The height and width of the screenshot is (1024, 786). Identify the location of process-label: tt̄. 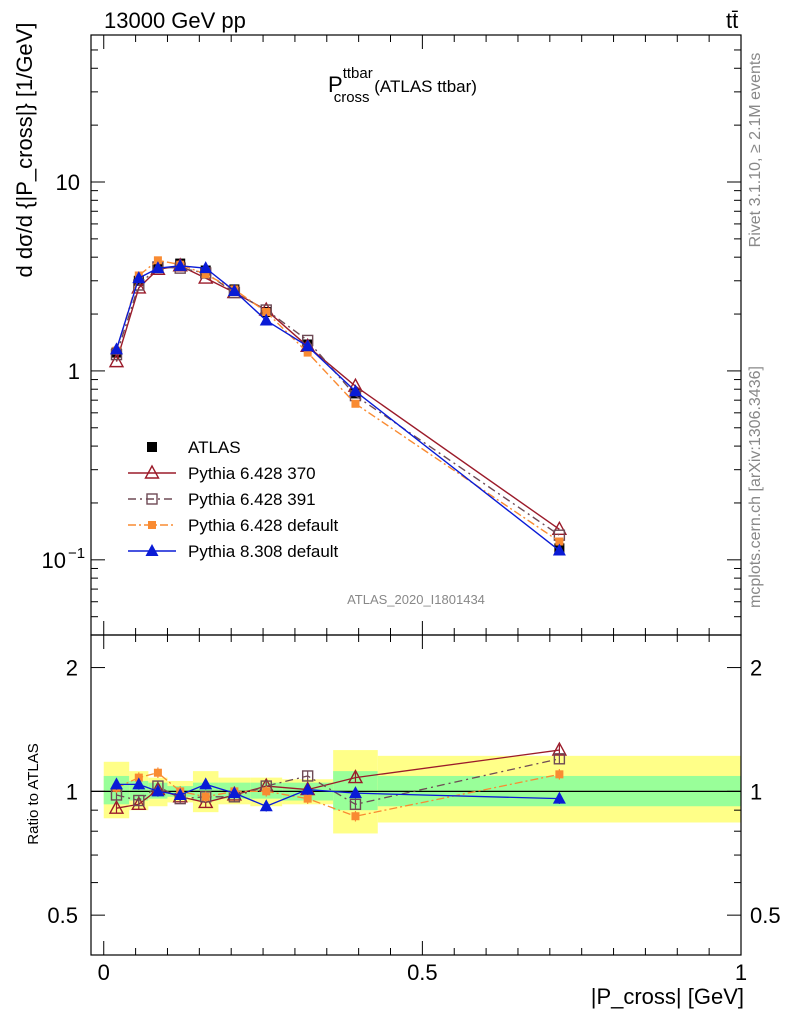
(732, 20).